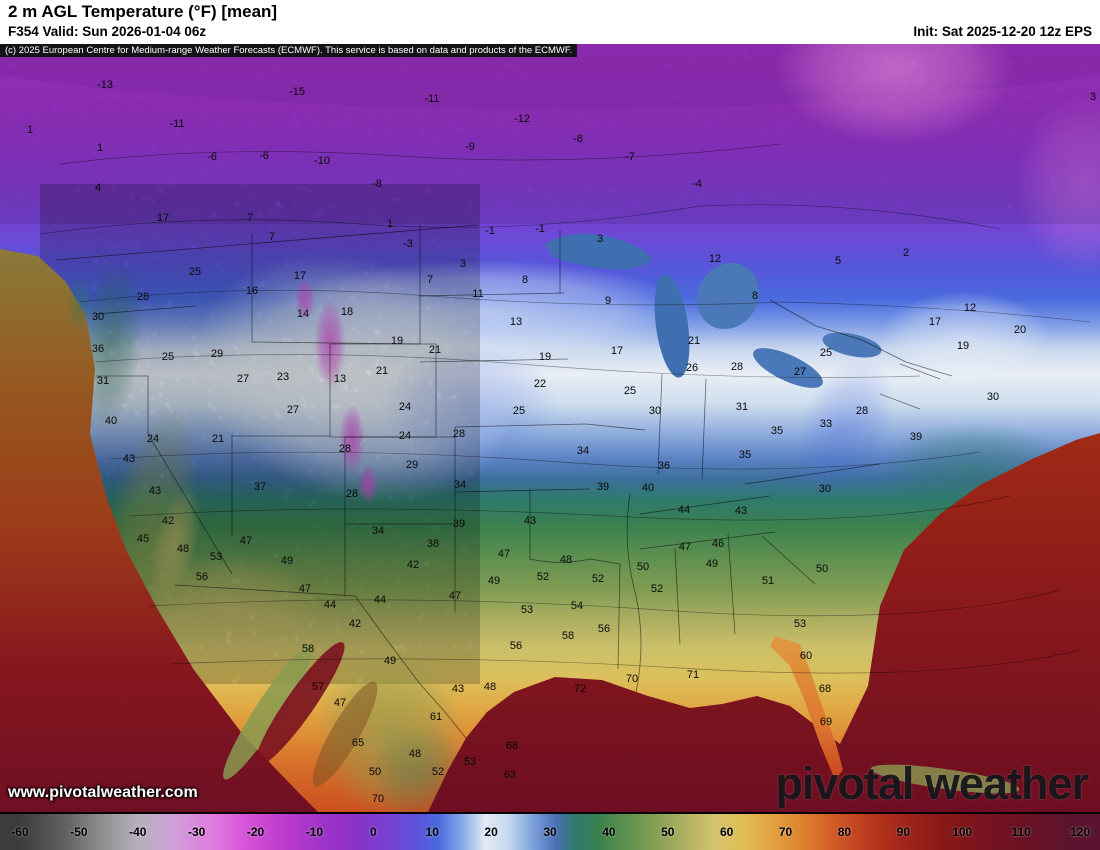 This screenshot has width=1100, height=850. What do you see at coordinates (111, 421) in the screenshot?
I see `temp-label: 40` at bounding box center [111, 421].